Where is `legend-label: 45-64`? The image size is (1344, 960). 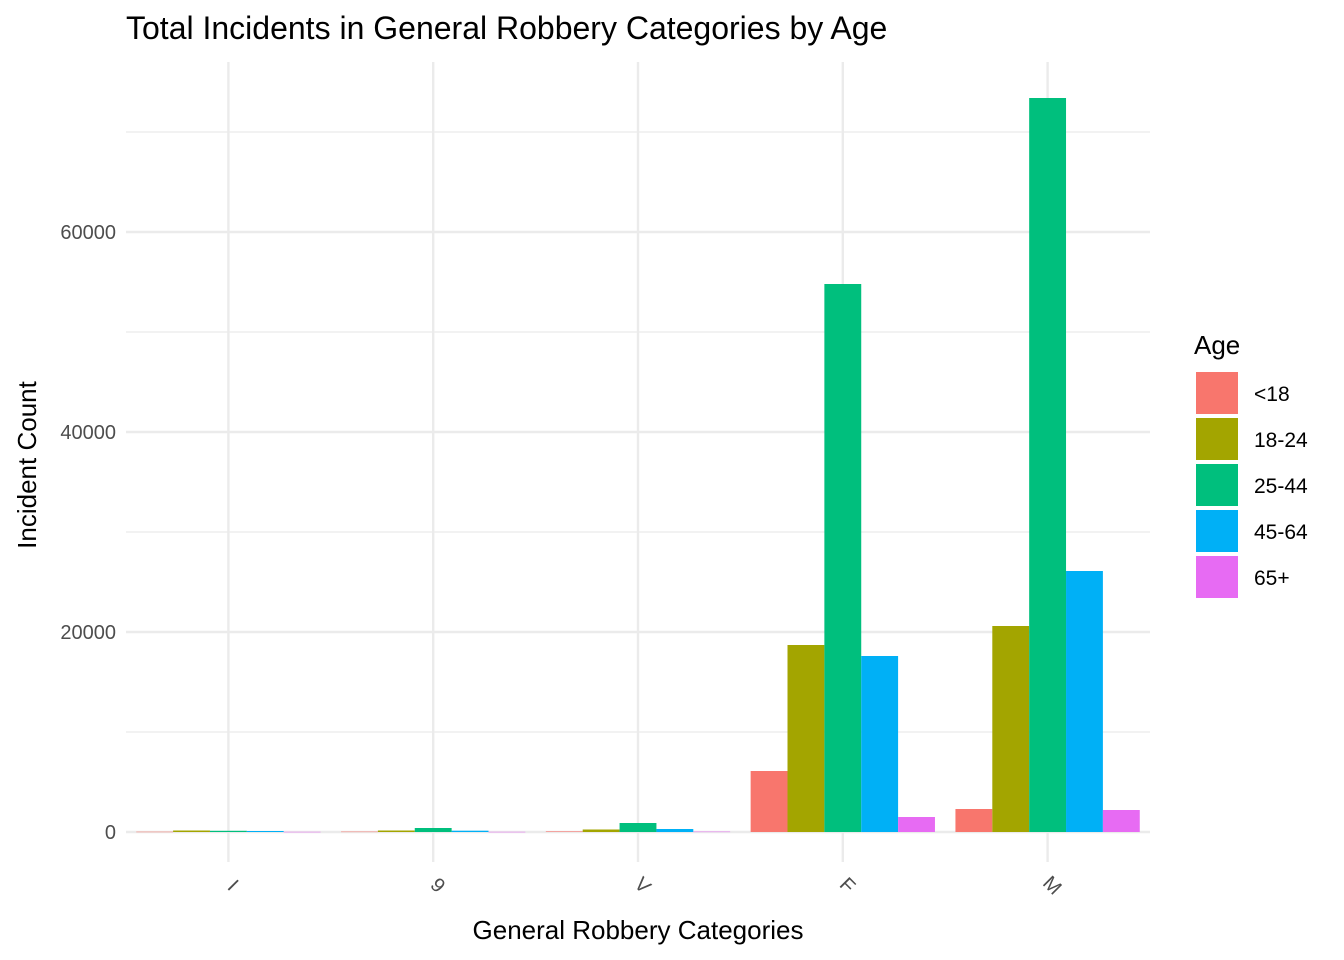 legend-label: 45-64 is located at coordinates (1281, 532).